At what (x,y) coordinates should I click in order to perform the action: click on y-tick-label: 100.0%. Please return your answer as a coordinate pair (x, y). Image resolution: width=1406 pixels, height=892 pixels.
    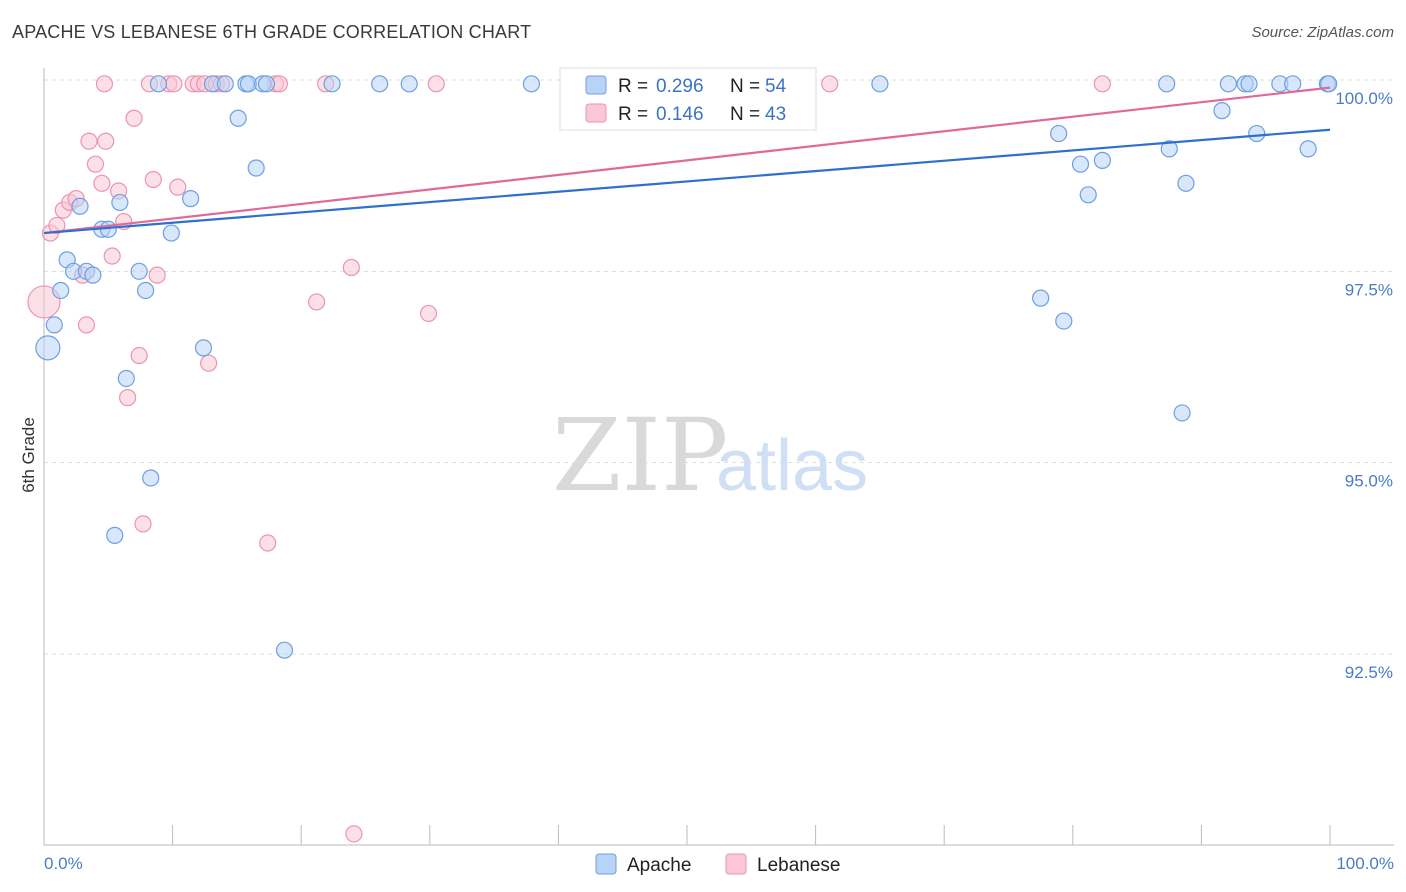
    Looking at the image, I should click on (1364, 98).